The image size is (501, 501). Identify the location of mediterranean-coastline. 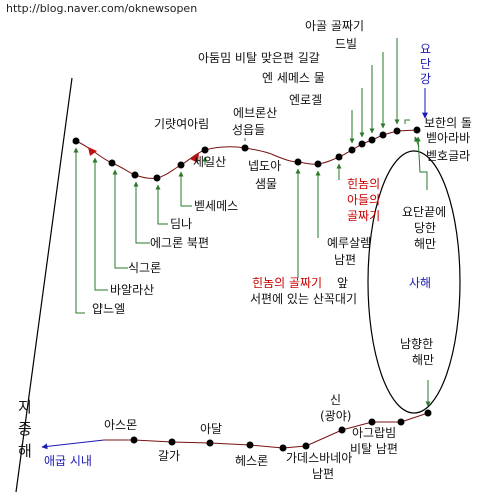
(44, 285).